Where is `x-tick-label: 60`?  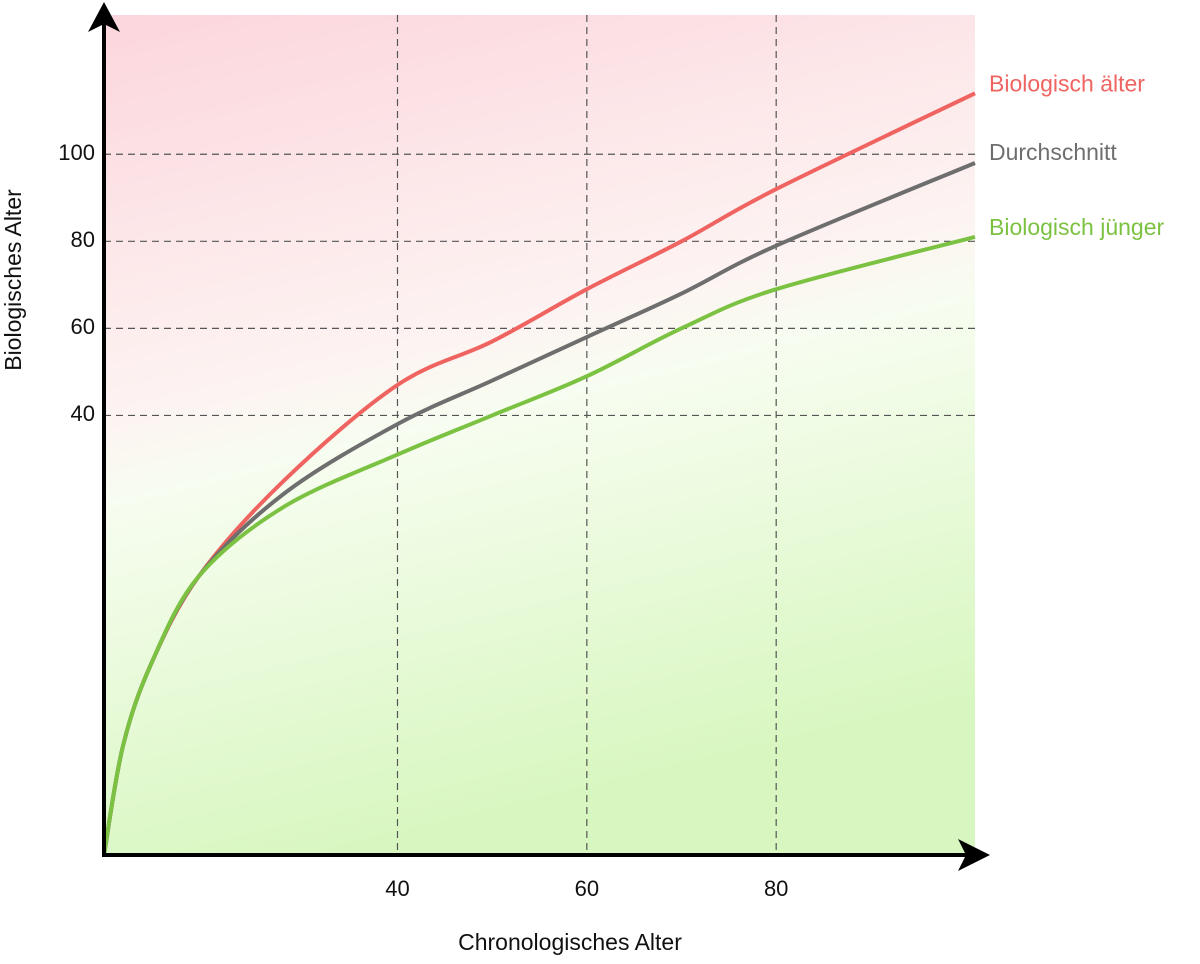
x-tick-label: 60 is located at coordinates (587, 888).